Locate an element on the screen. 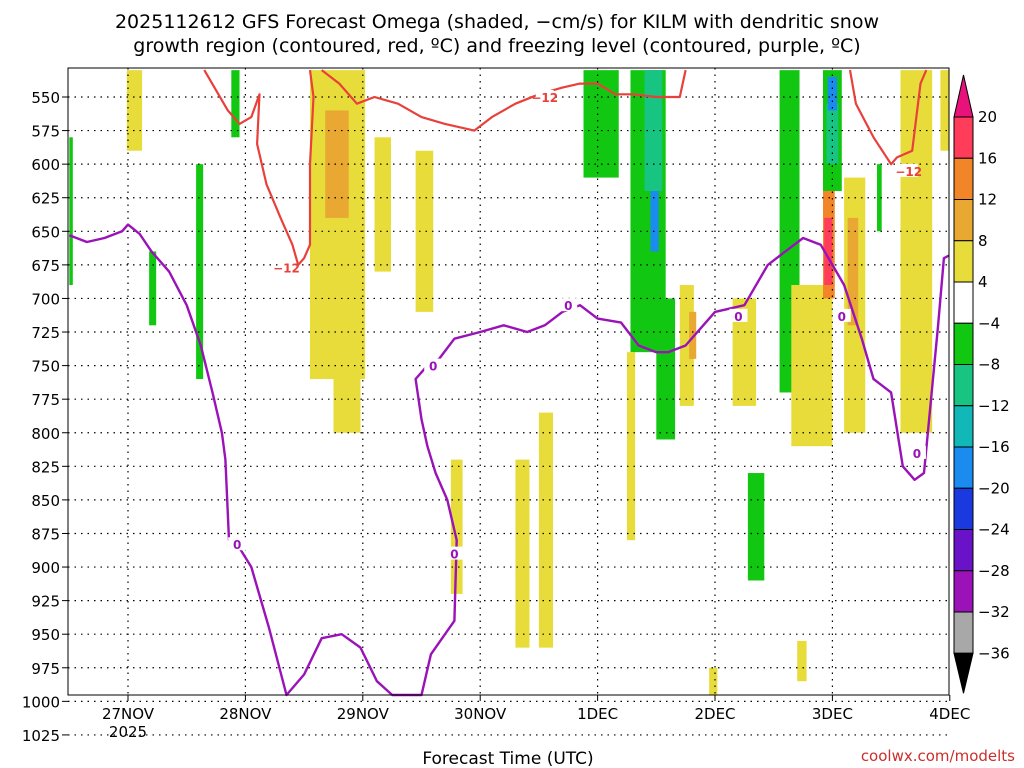 Image resolution: width=1024 pixels, height=768 pixels. dgz-label-0-bg is located at coordinates (286, 267).